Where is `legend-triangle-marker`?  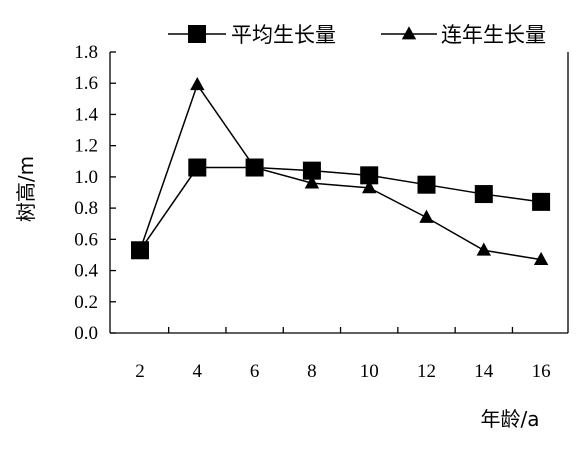
legend-triangle-marker is located at coordinates (409, 33).